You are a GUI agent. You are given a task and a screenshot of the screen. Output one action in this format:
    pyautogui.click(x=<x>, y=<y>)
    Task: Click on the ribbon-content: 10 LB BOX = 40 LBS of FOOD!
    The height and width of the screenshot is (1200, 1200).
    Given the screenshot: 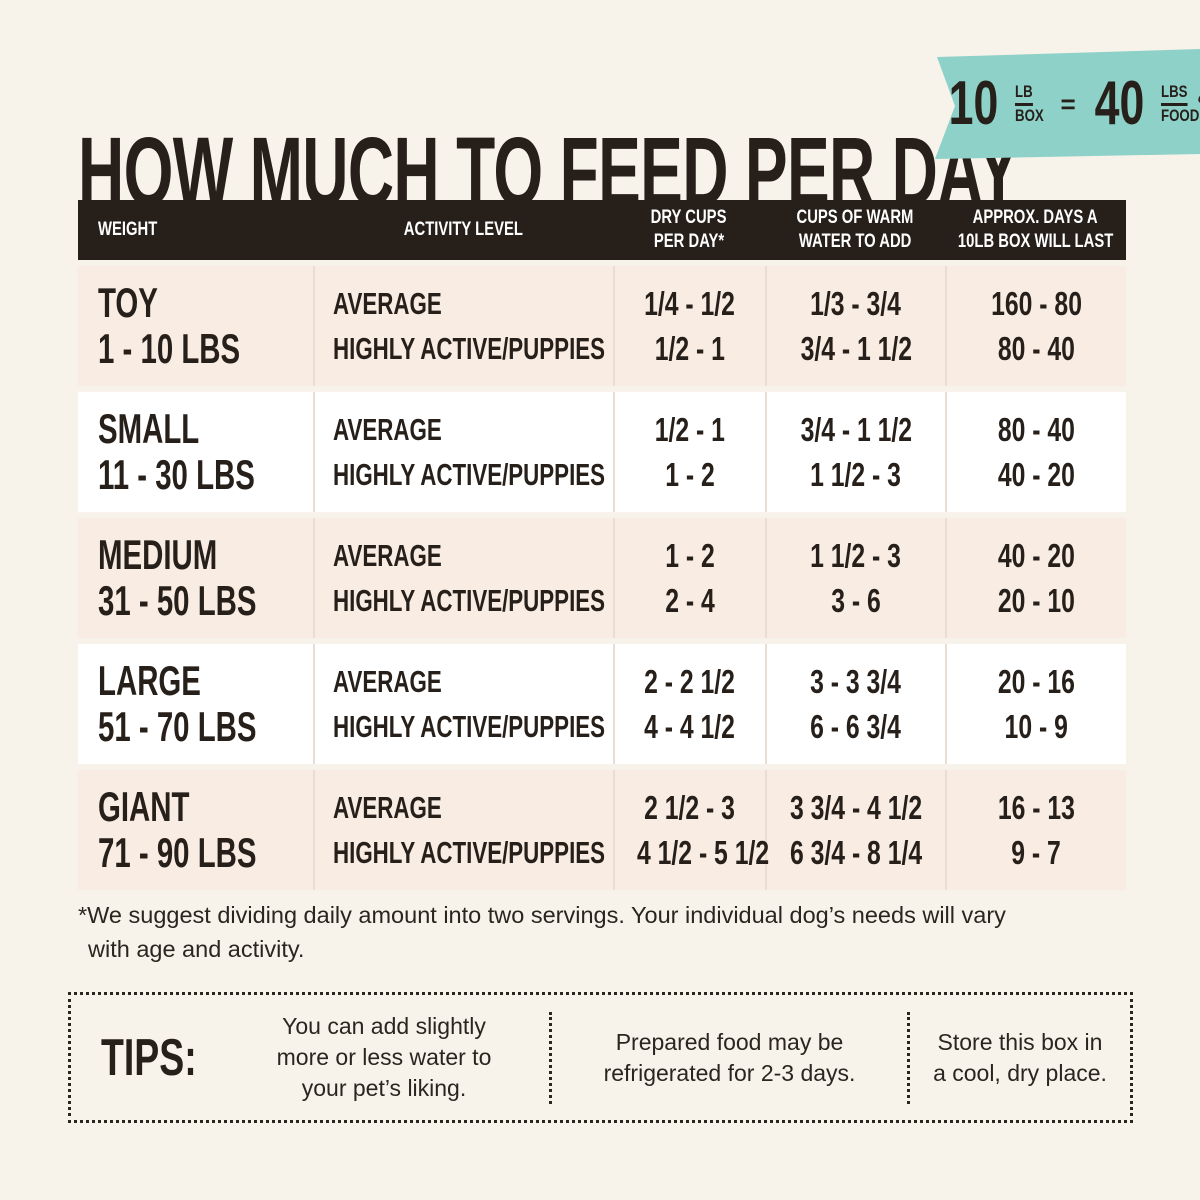 What is the action you would take?
    pyautogui.click(x=1074, y=104)
    